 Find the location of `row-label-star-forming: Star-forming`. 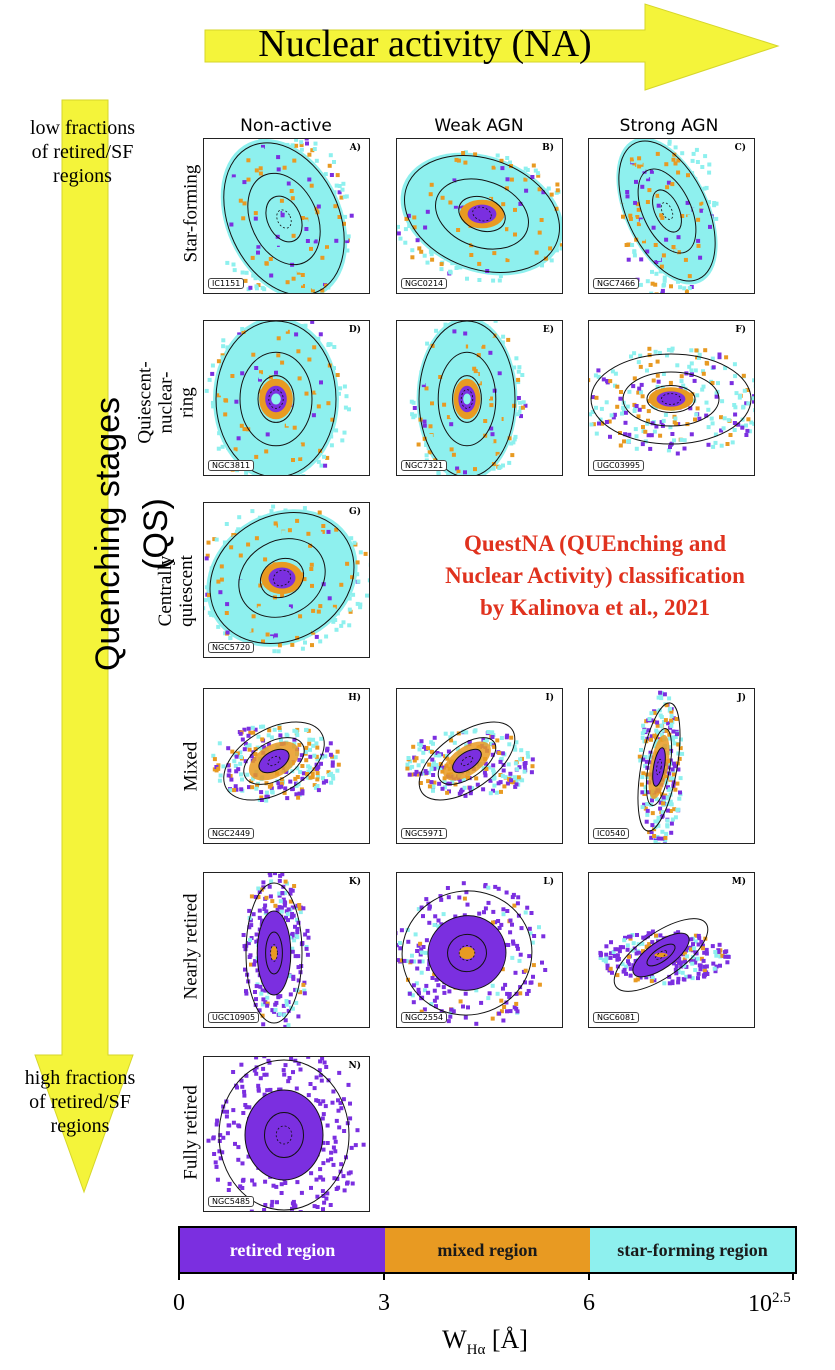

row-label-star-forming: Star-forming is located at coordinates (191, 213).